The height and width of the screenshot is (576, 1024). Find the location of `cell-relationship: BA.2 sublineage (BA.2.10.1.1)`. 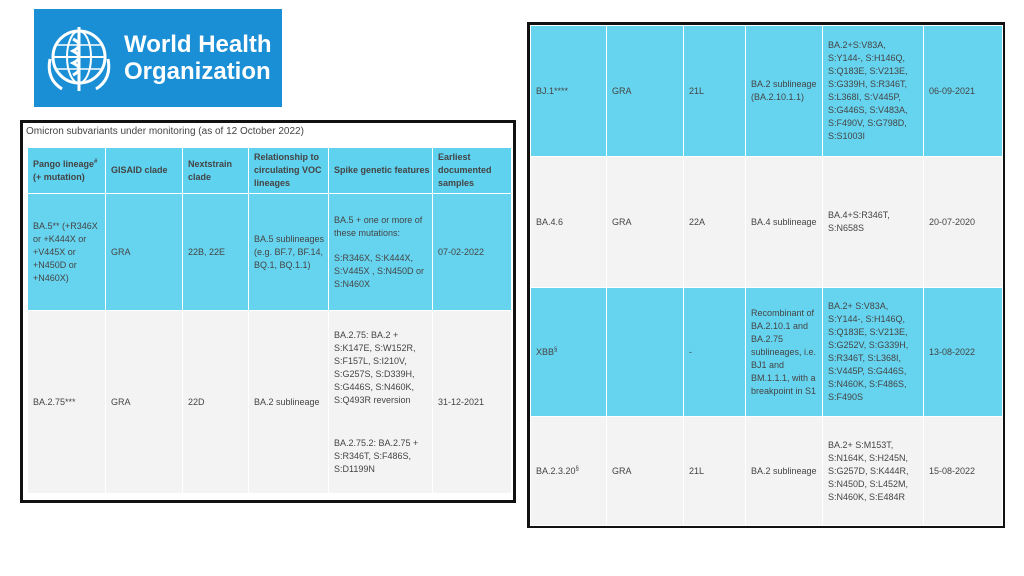

cell-relationship: BA.2 sublineage (BA.2.10.1.1) is located at coordinates (784, 91).